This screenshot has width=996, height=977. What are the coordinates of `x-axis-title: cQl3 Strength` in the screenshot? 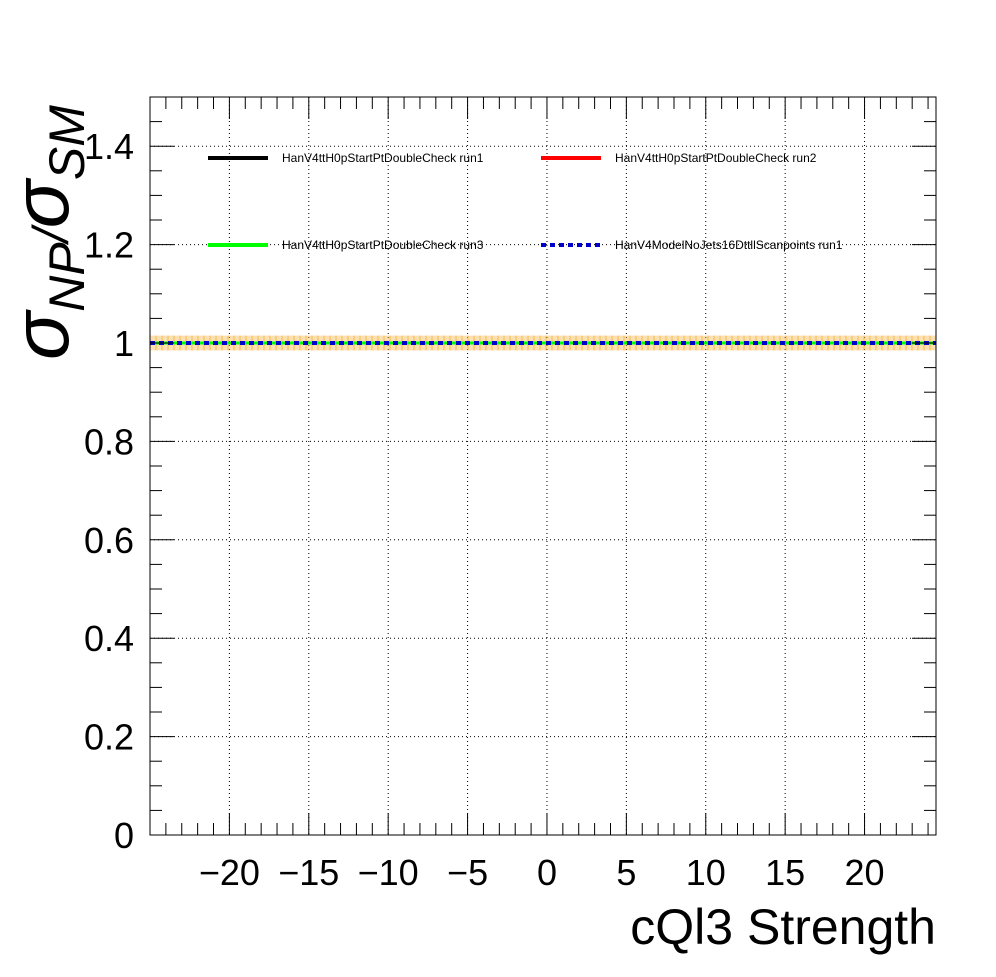 It's located at (783, 927).